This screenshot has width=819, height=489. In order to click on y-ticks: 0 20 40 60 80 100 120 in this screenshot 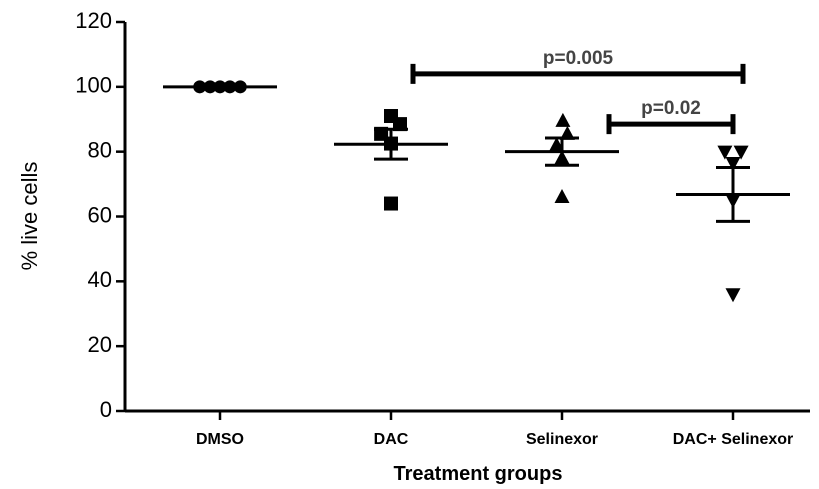, I will do `click(100, 215)`.